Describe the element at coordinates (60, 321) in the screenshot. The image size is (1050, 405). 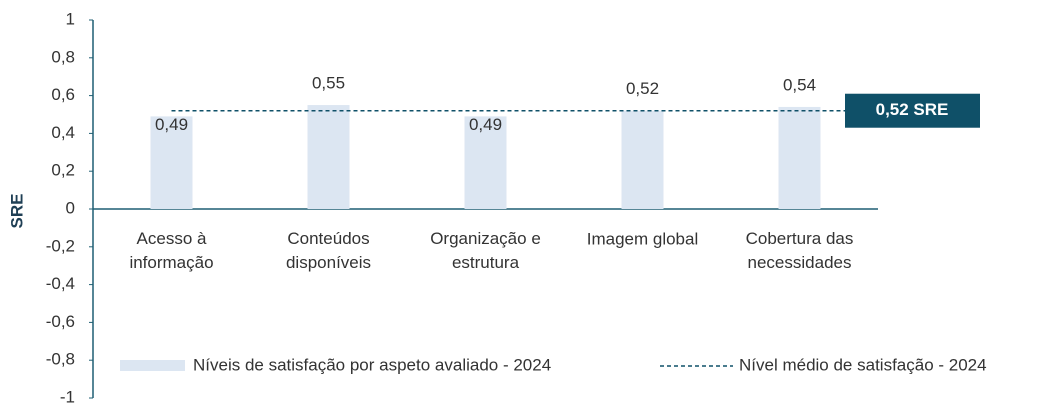
I see `y-tick-label: -0,6` at that location.